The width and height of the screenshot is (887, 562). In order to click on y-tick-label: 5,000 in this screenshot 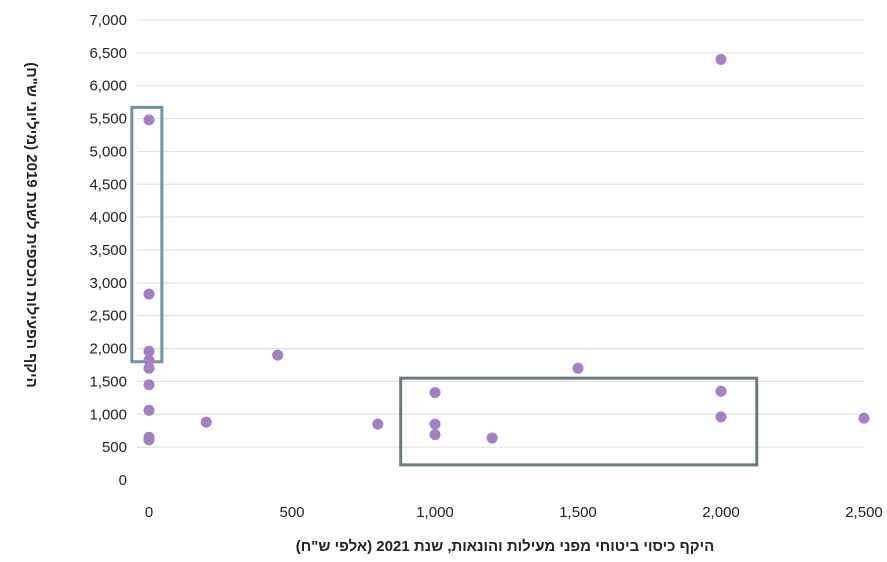, I will do `click(108, 151)`.